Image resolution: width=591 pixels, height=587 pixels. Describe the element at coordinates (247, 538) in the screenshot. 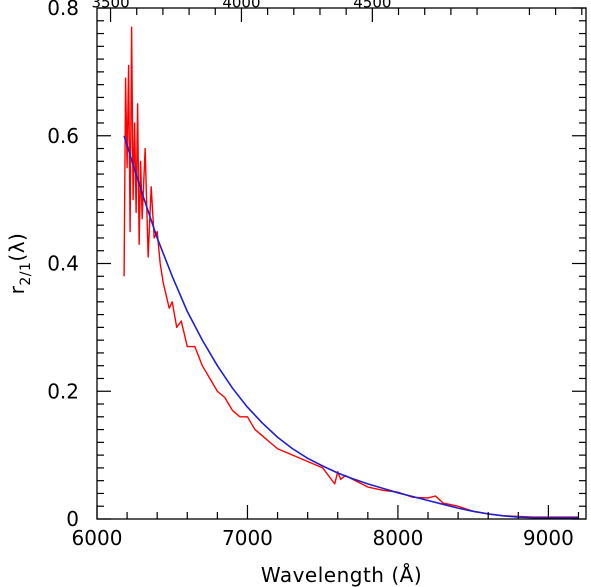

I see `x-tick-label: 7000` at that location.